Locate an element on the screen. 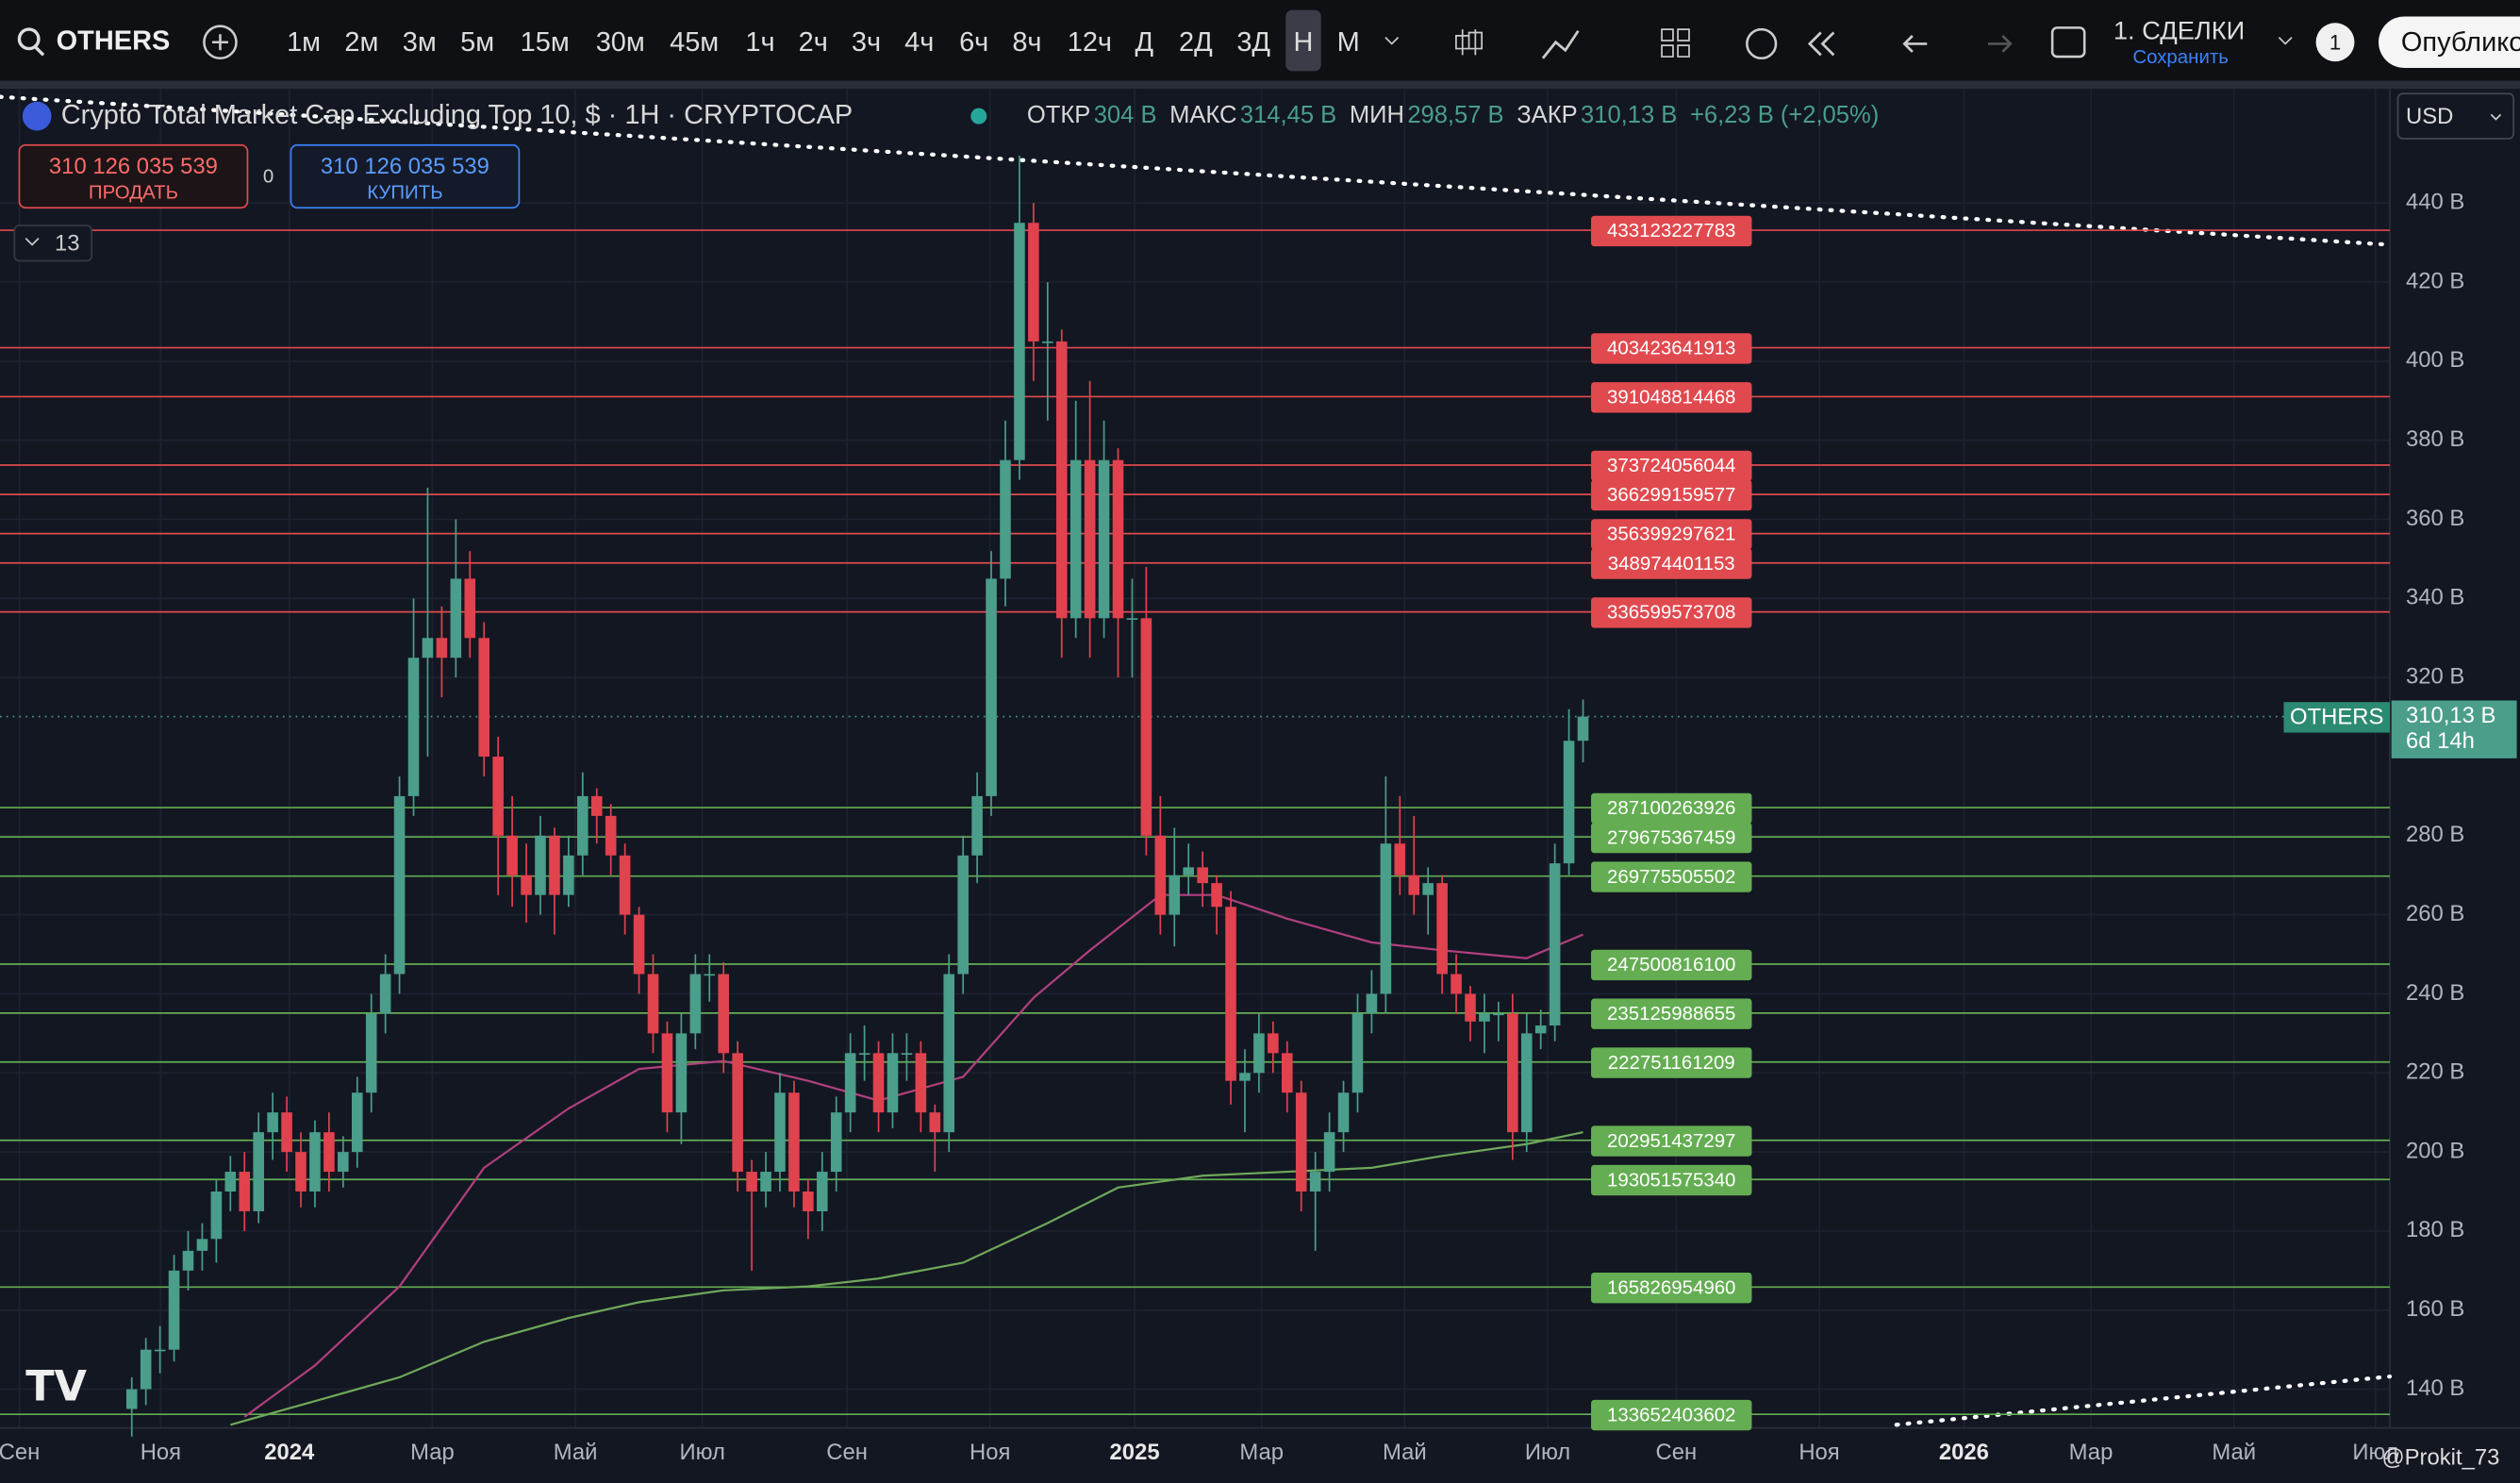  interval: 4ч is located at coordinates (919, 43).